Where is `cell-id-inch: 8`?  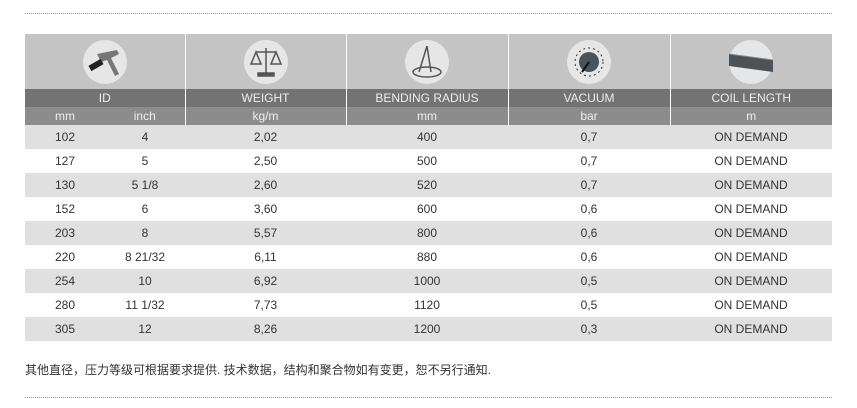
cell-id-inch: 8 is located at coordinates (145, 233).